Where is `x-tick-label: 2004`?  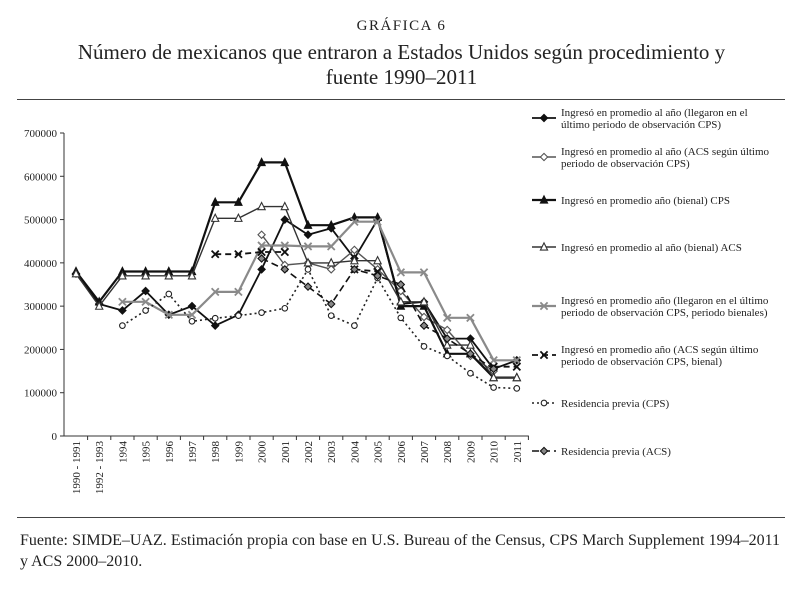 x-tick-label: 2004 is located at coordinates (355, 452).